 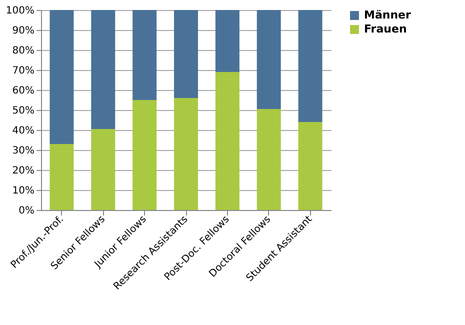 What do you see at coordinates (23, 151) in the screenshot?
I see `y-tick-label: 30%` at bounding box center [23, 151].